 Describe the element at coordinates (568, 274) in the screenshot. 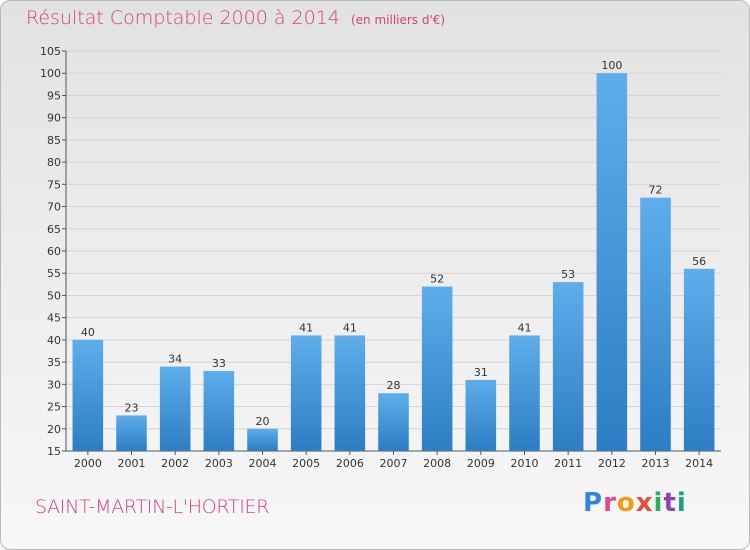

I see `data-label-2011: 53` at that location.